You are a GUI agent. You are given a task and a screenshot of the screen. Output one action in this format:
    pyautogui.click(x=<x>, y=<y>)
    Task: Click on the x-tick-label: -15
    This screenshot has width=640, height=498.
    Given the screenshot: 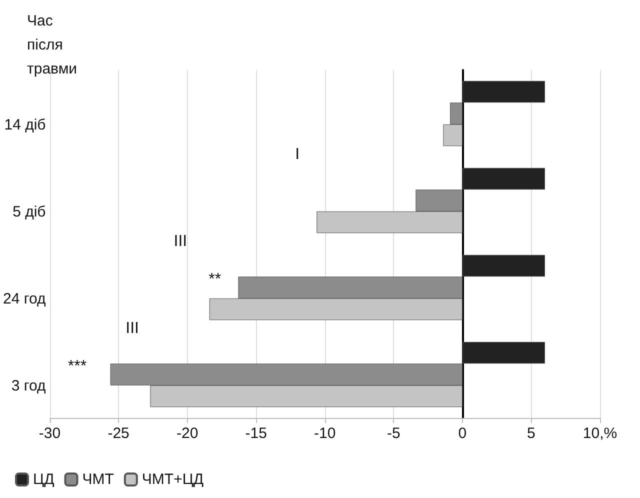 What is the action you would take?
    pyautogui.click(x=256, y=433)
    